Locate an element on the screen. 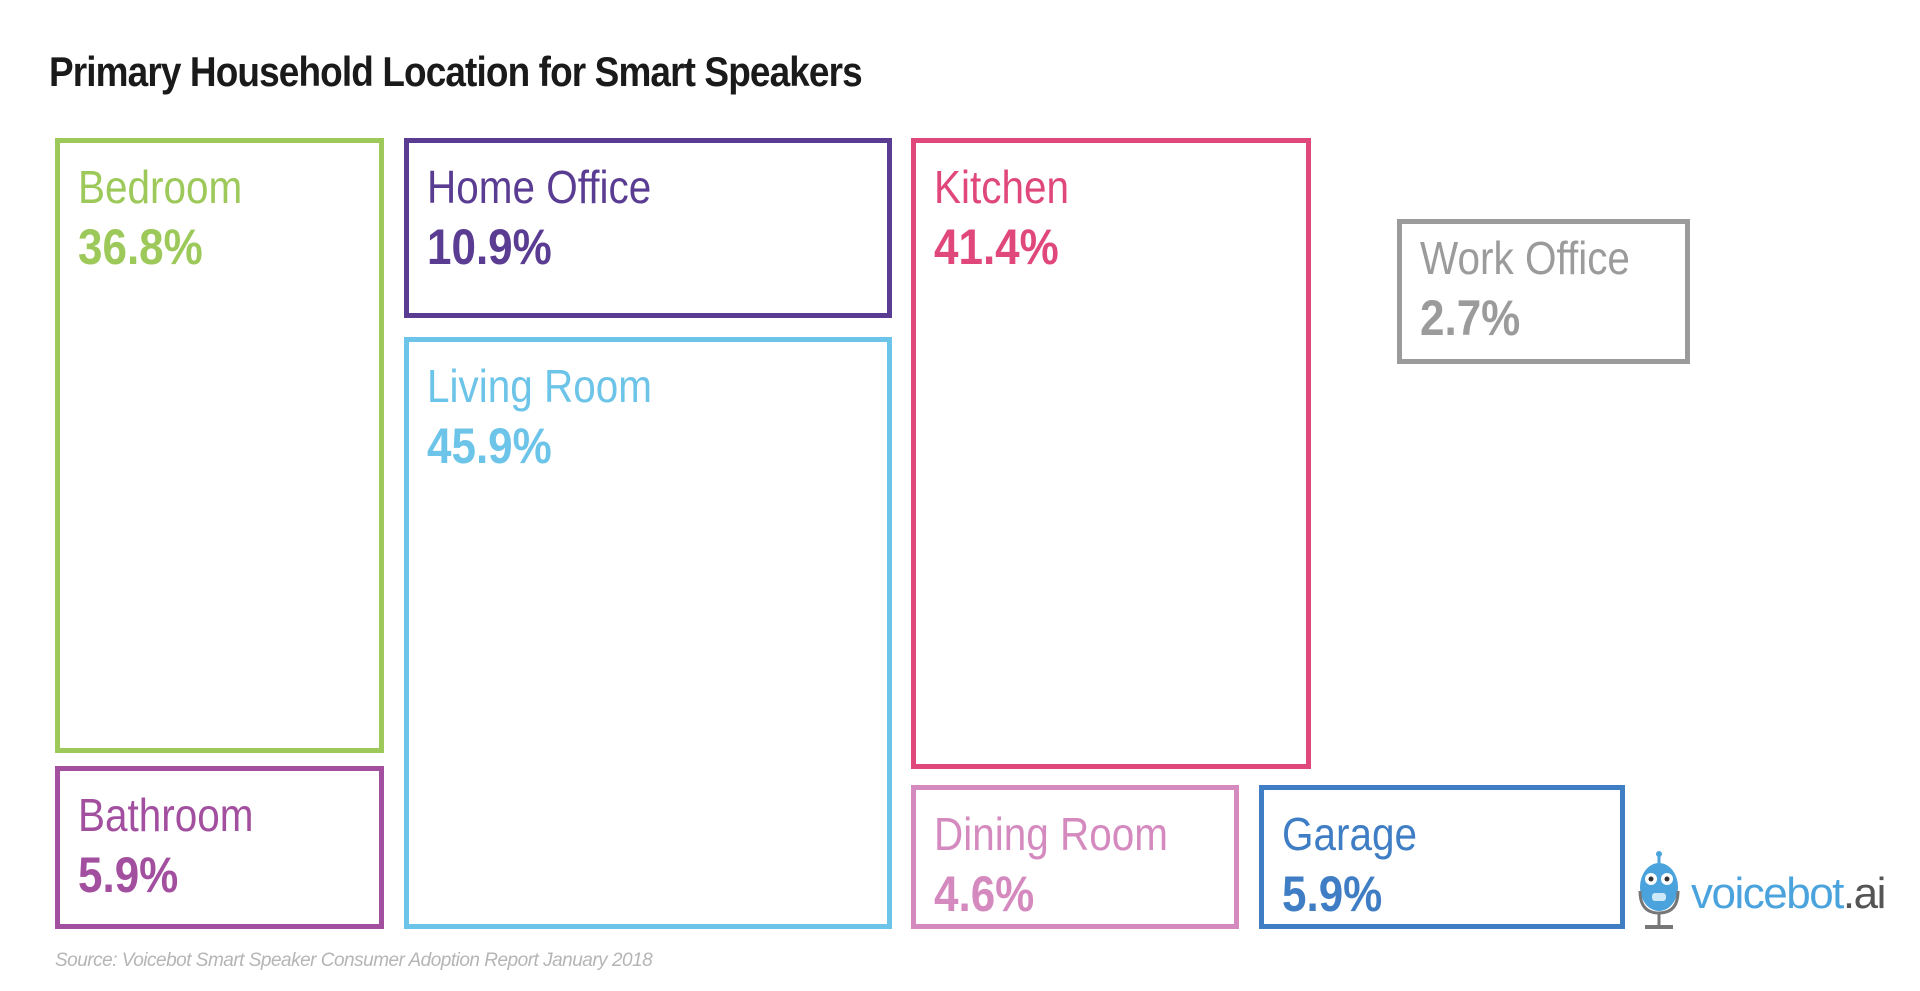 The height and width of the screenshot is (991, 1920). treemap-cell-dining-room: Dining Room 4.6% is located at coordinates (1075, 857).